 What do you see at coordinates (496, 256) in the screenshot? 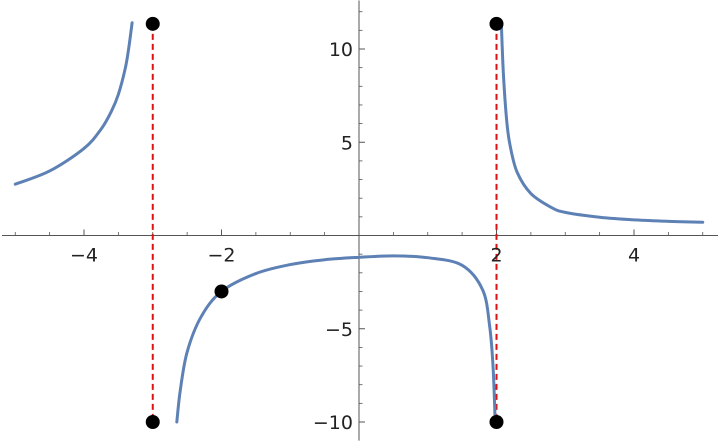
I see `x-tick-label: 2` at bounding box center [496, 256].